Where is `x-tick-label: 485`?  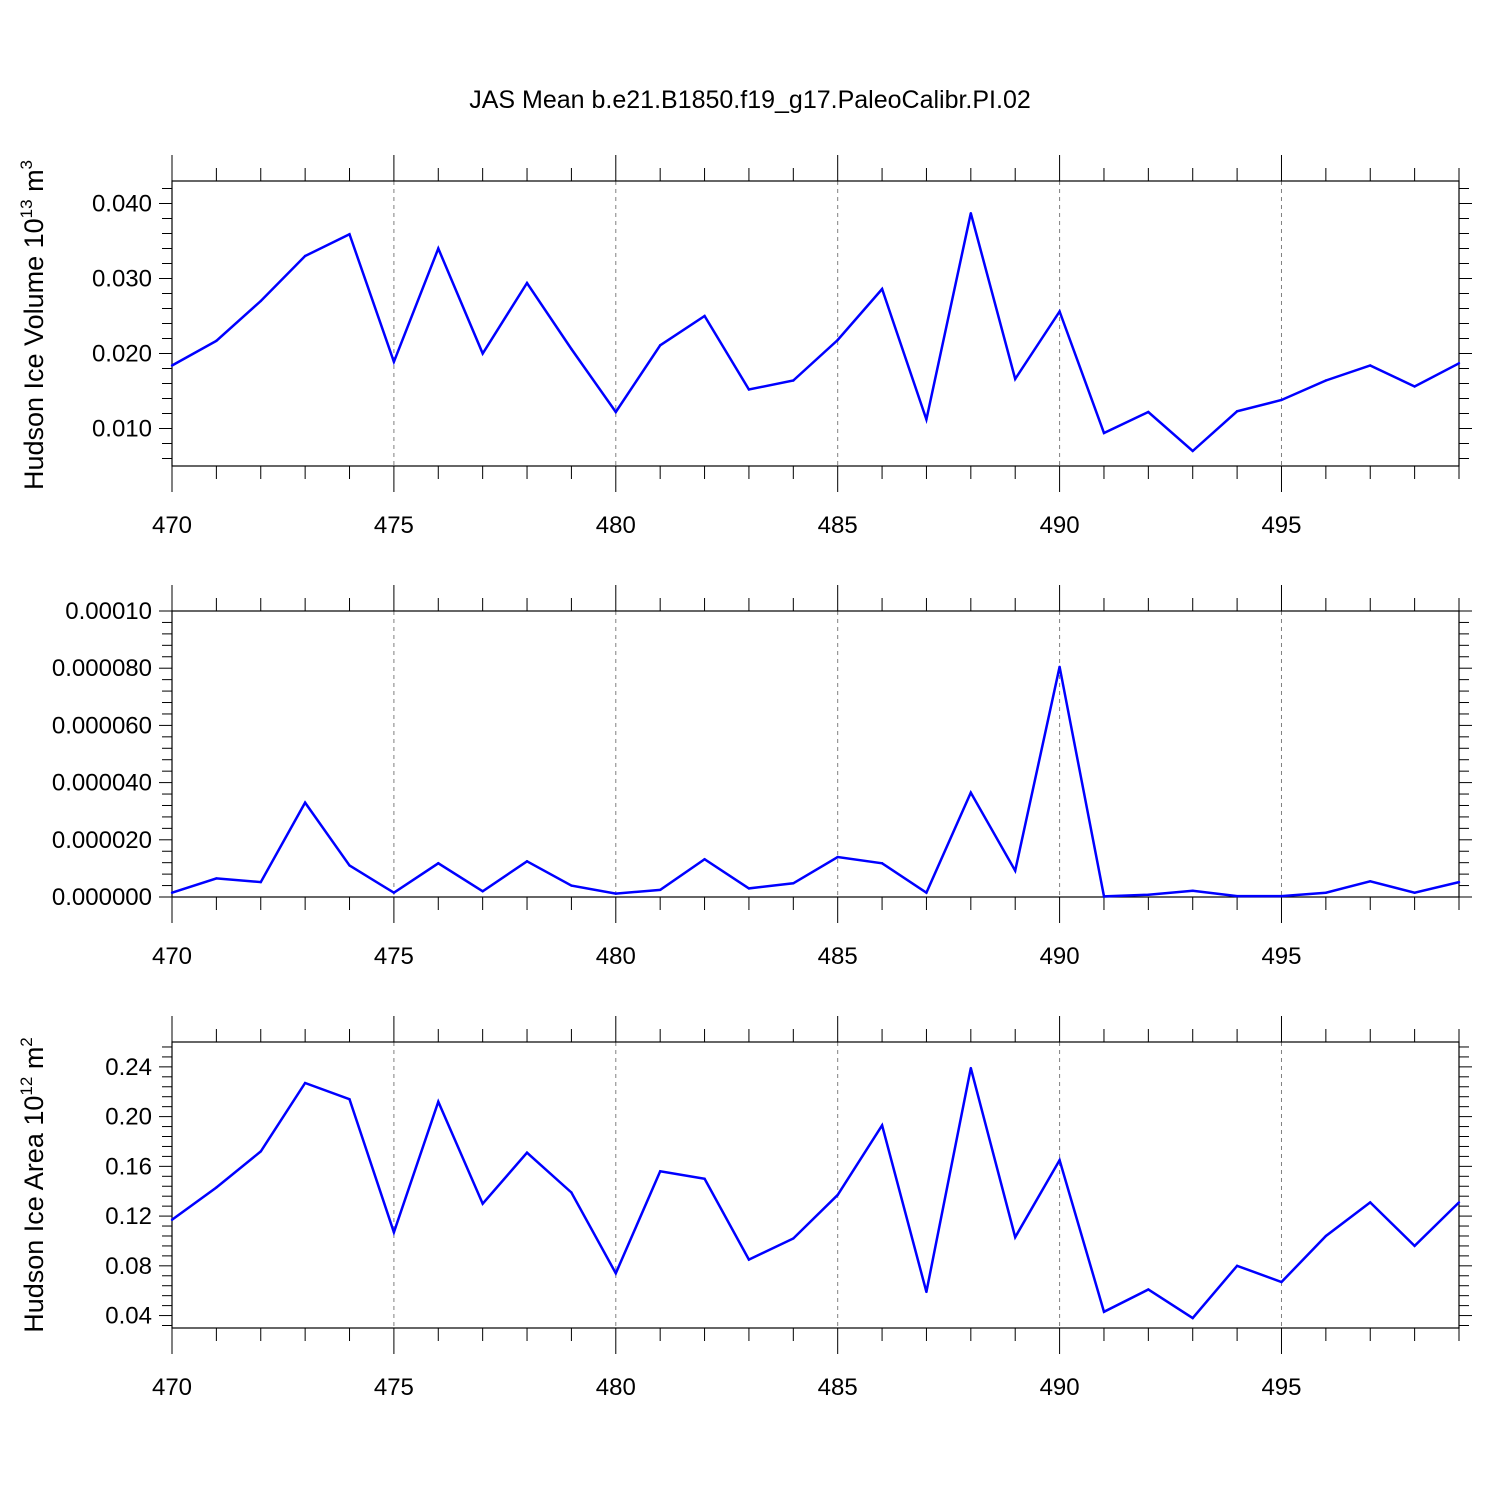 x-tick-label: 485 is located at coordinates (838, 525).